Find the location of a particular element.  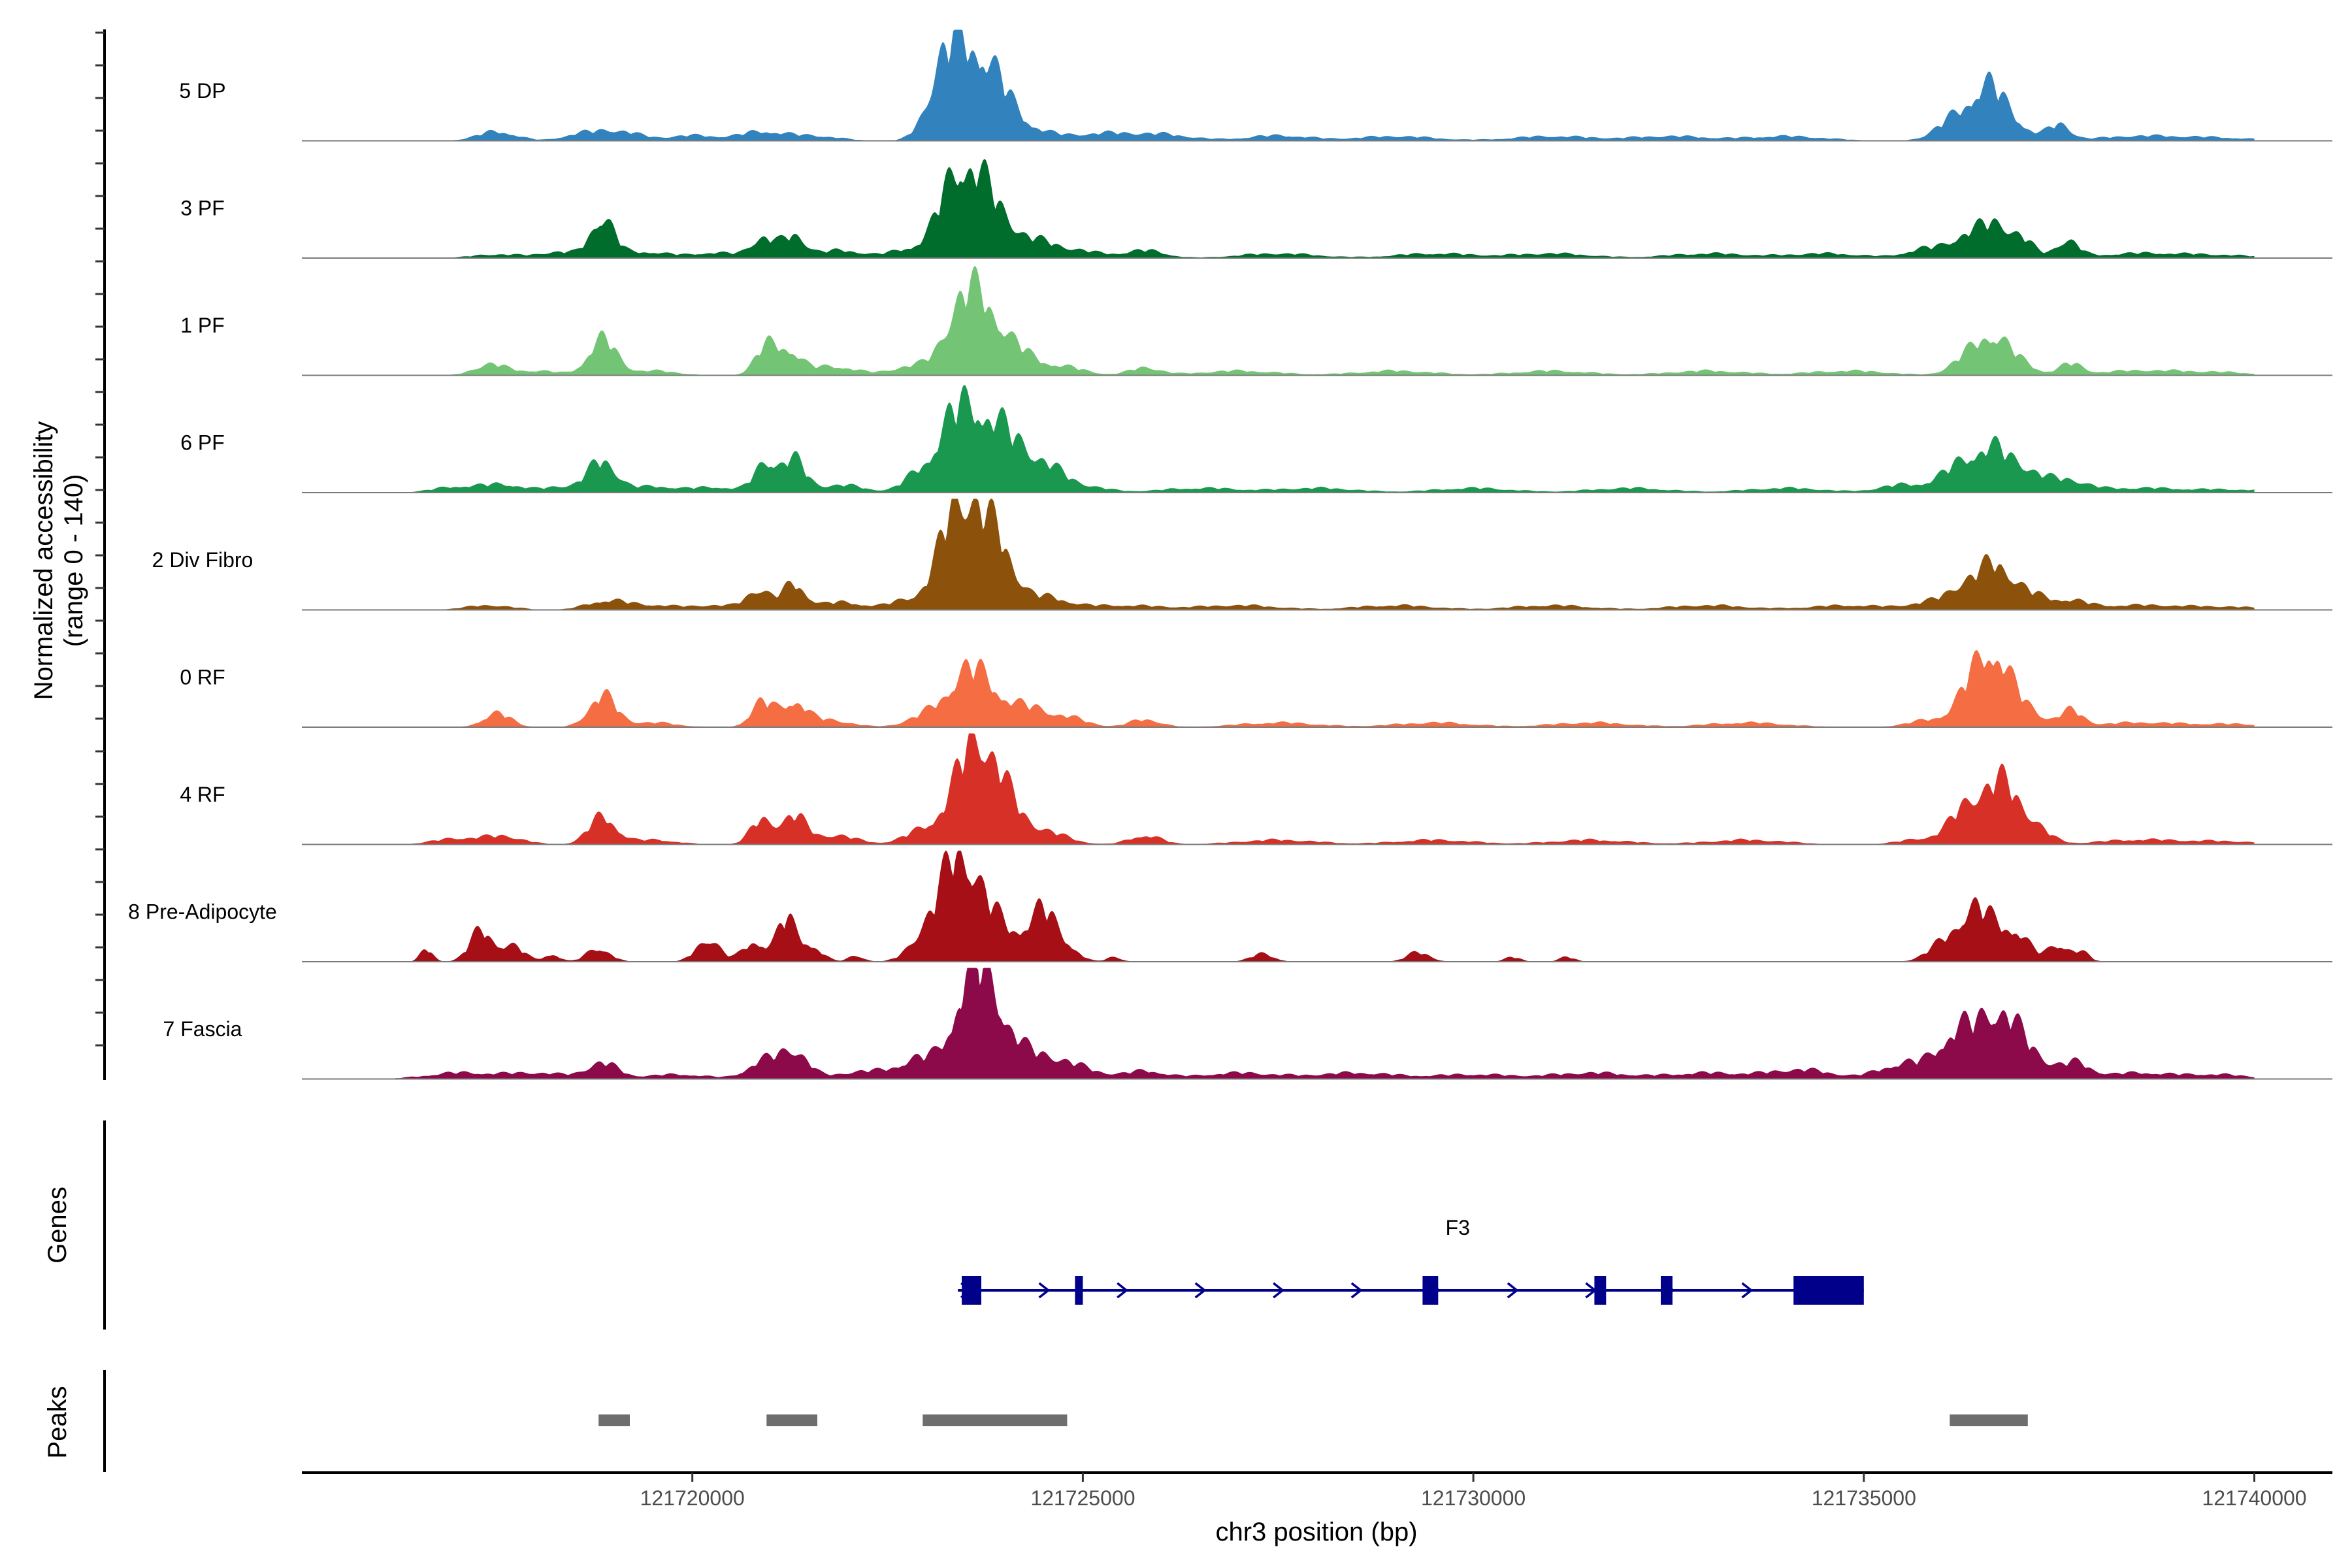

x-tick-label: 121720000 is located at coordinates (692, 1498).